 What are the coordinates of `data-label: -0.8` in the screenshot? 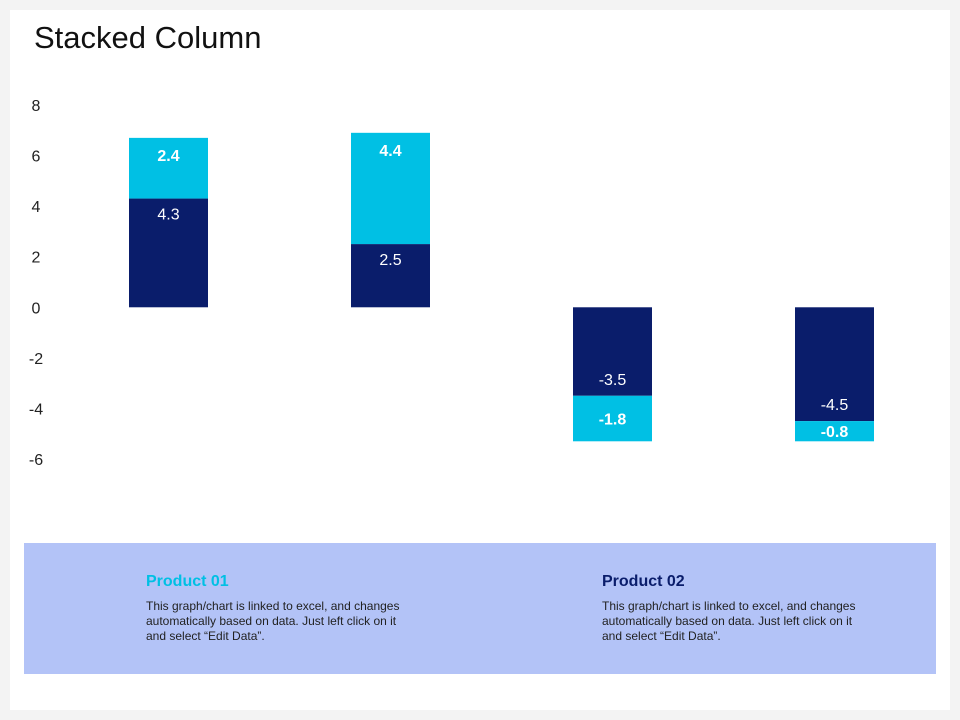 It's located at (835, 432).